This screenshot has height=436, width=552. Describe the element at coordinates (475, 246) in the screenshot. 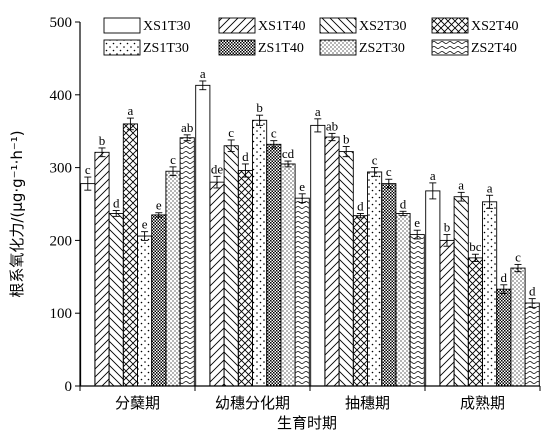

I see `significance-letter: bc` at that location.